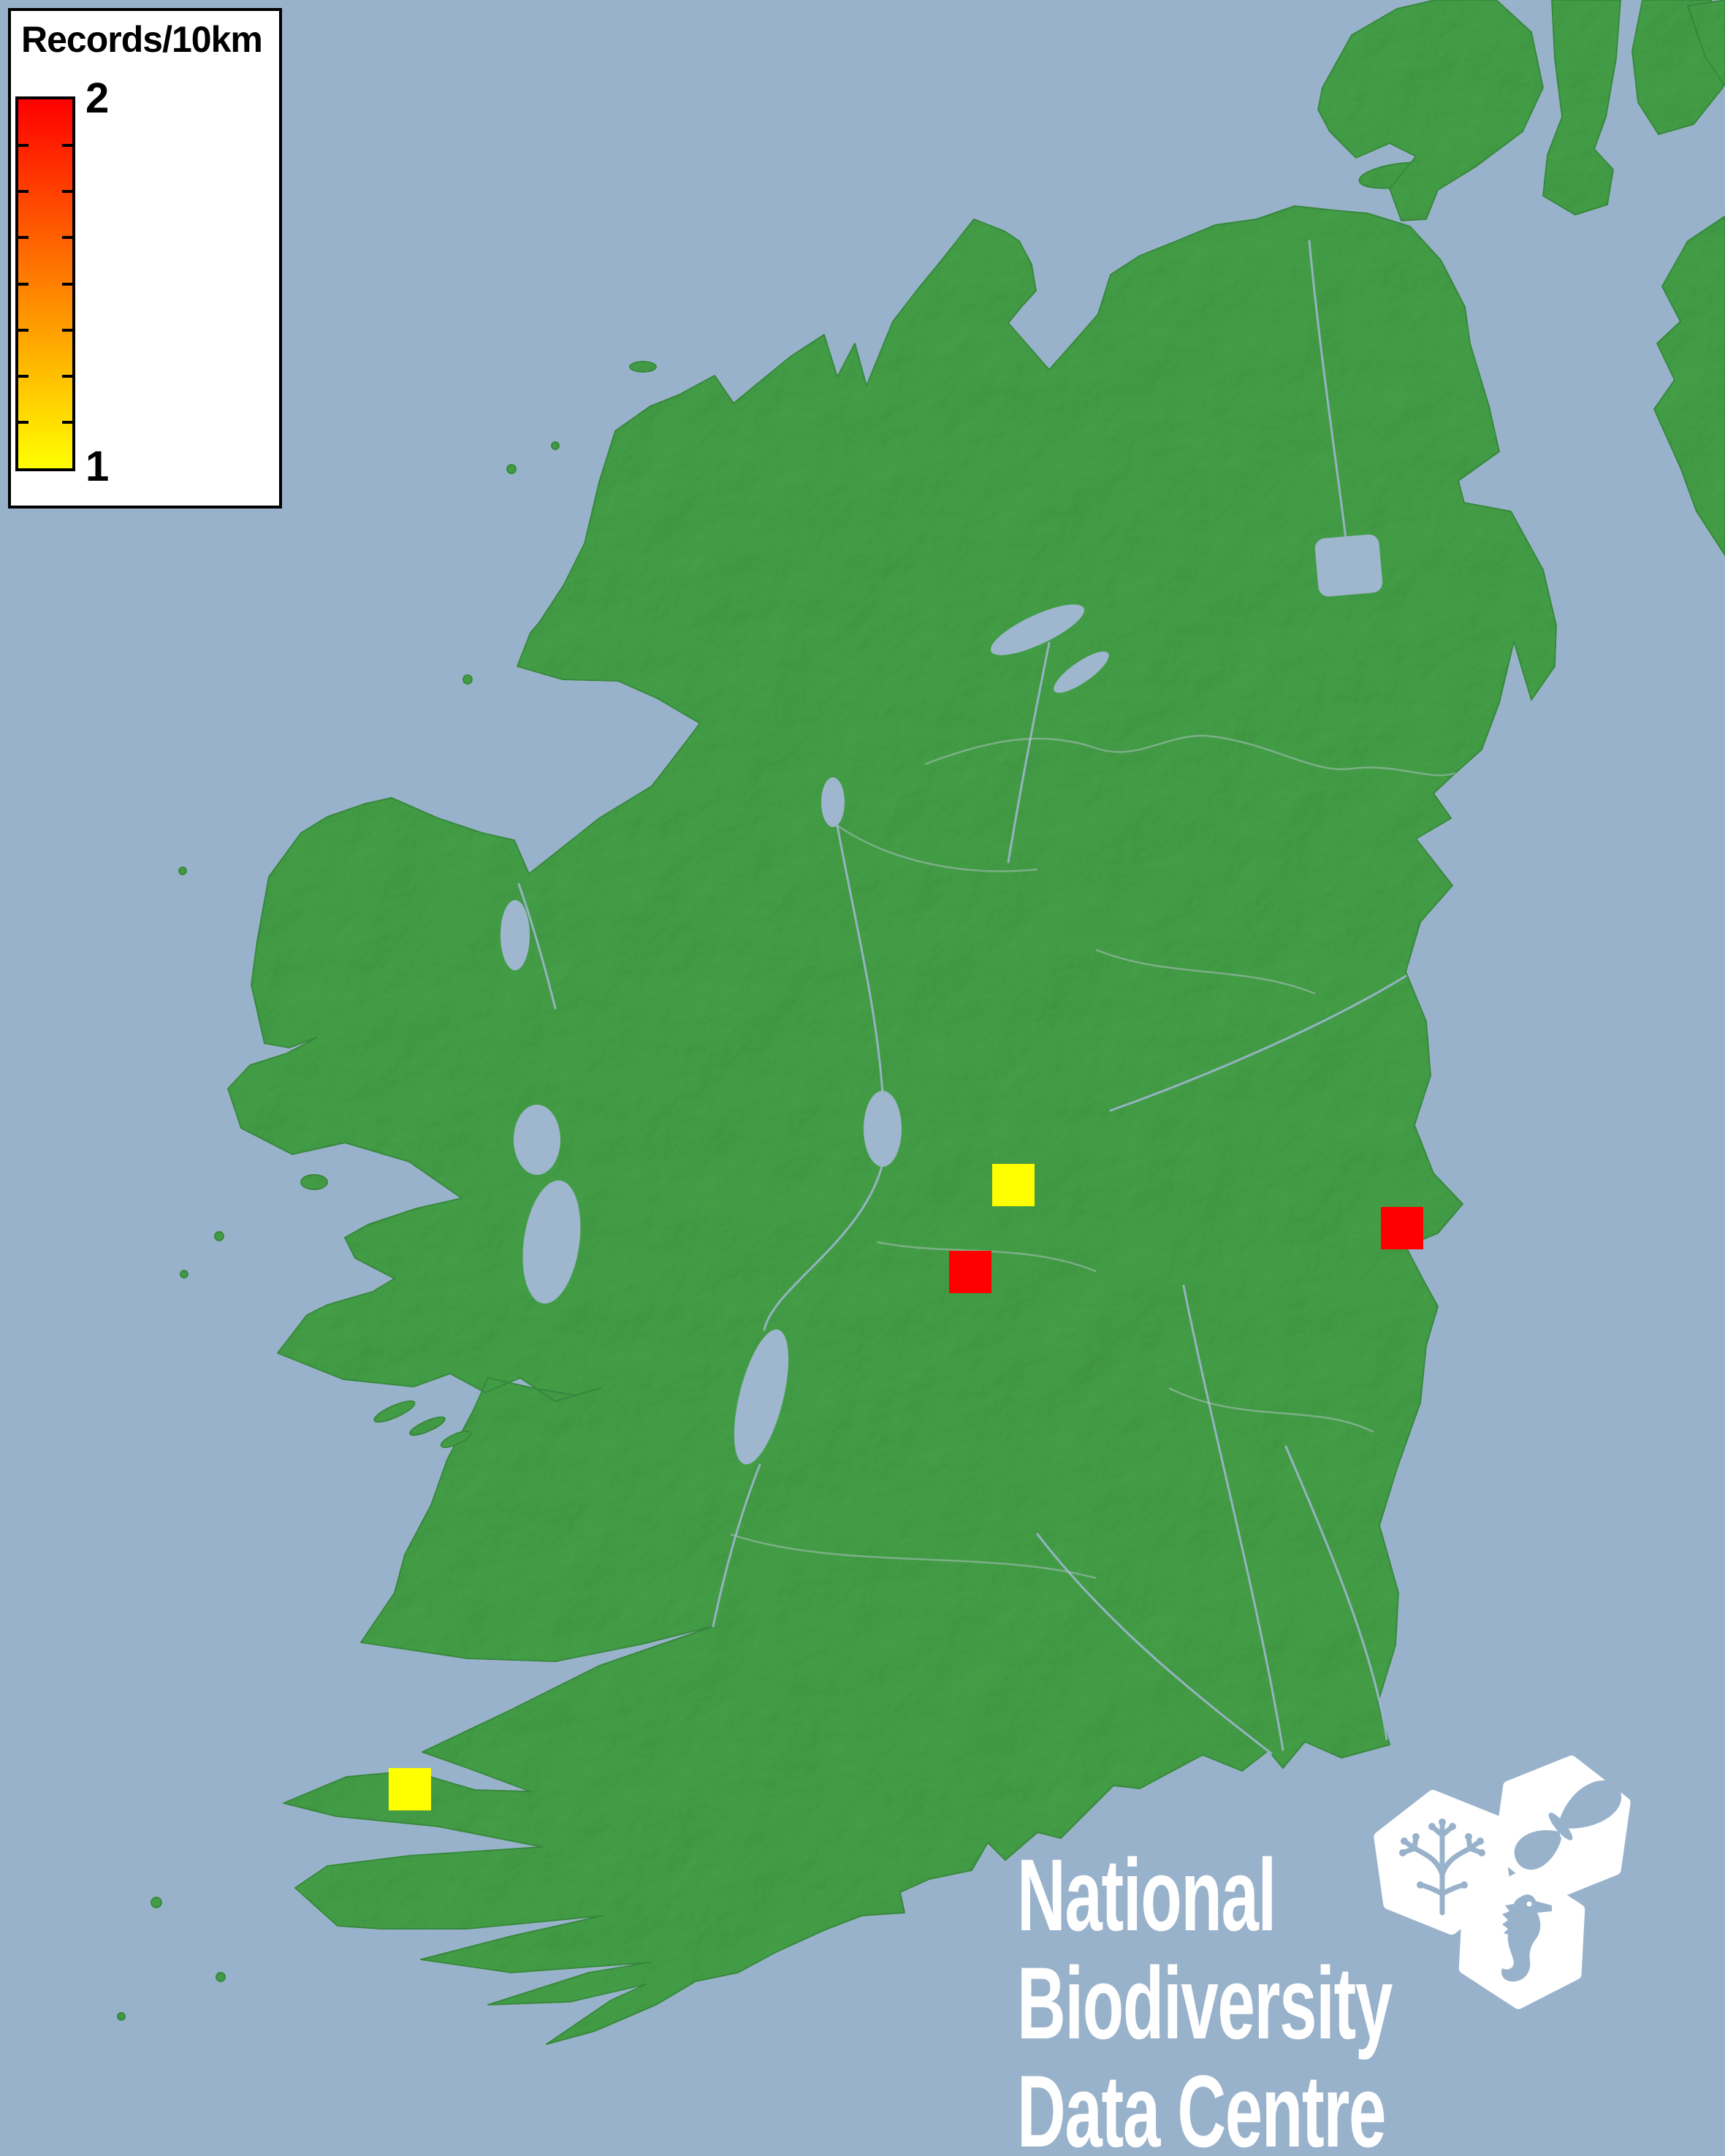 The image size is (1725, 2156). I want to click on logo-line-3: Data Centre, so click(1201, 2105).